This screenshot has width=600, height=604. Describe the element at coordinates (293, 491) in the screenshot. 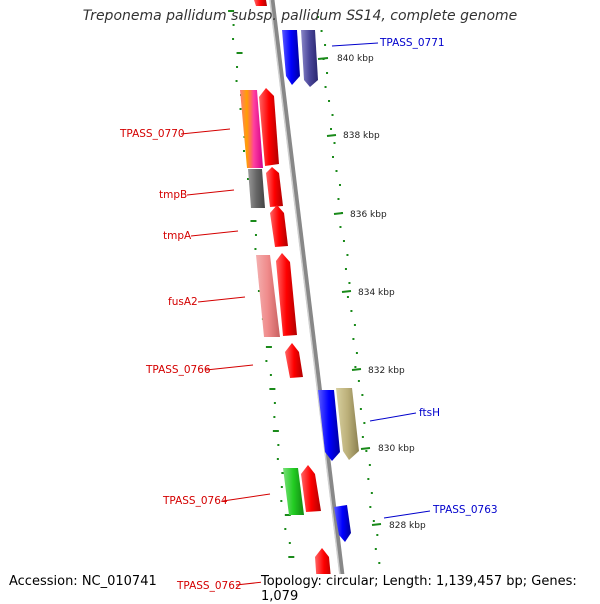

I see `gene-feature-tpass0764-b` at that location.